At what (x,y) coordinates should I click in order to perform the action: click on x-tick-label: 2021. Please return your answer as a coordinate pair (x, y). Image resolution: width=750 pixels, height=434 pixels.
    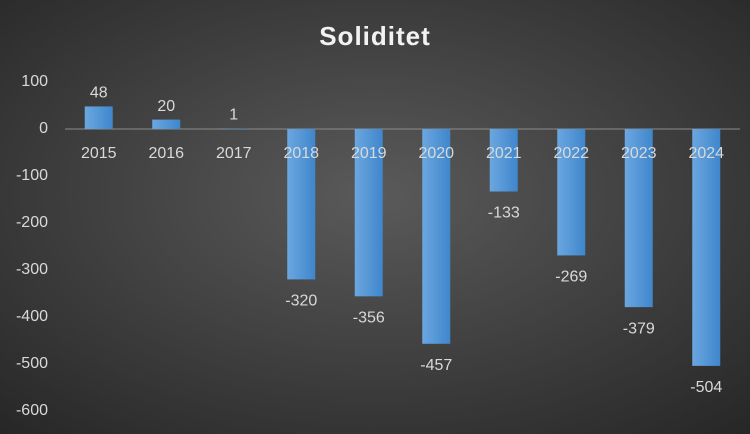
    Looking at the image, I should click on (504, 153).